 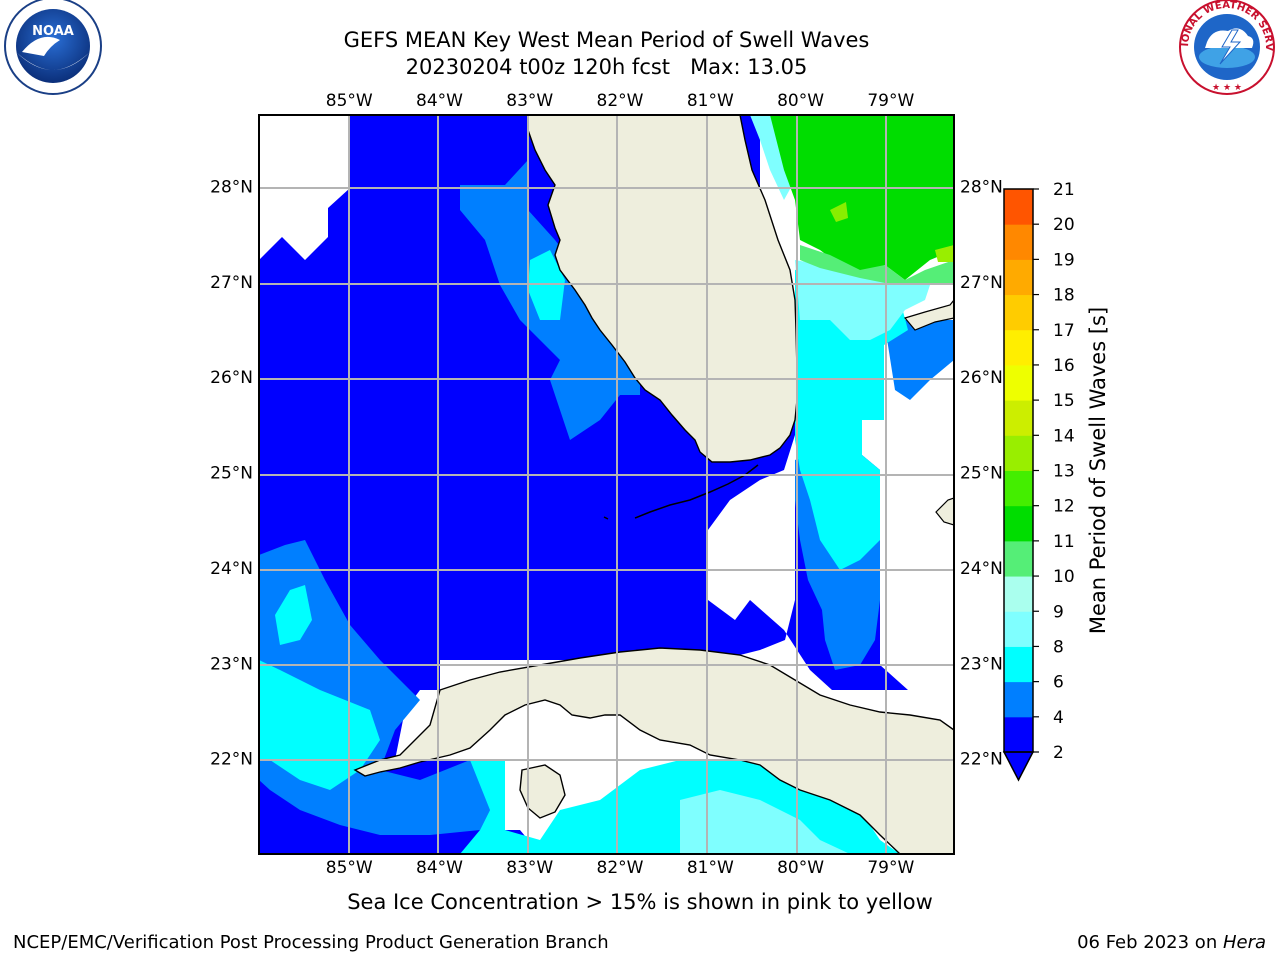 I want to click on colorbar-tick-label: 2, so click(x=1058, y=753).